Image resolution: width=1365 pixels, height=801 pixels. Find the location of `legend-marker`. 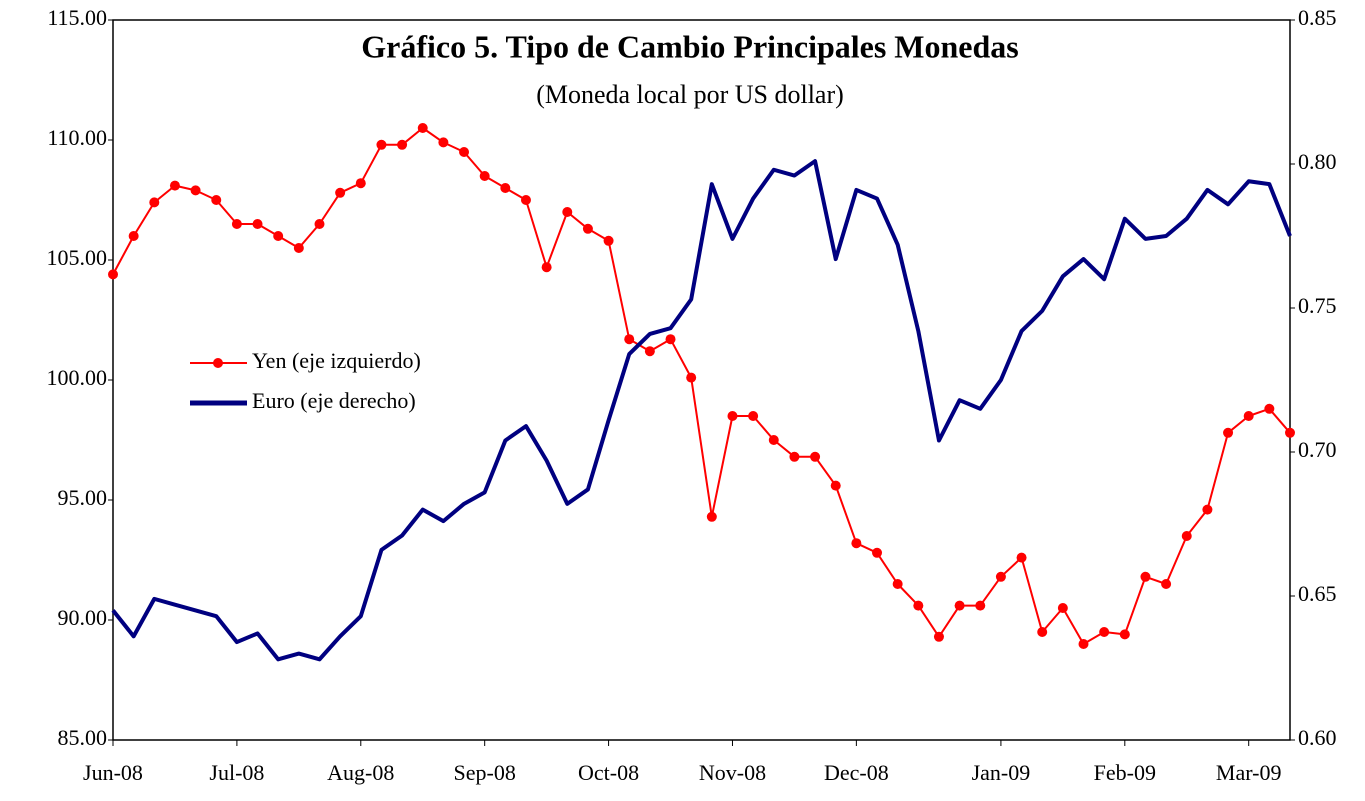

legend-marker is located at coordinates (218, 363).